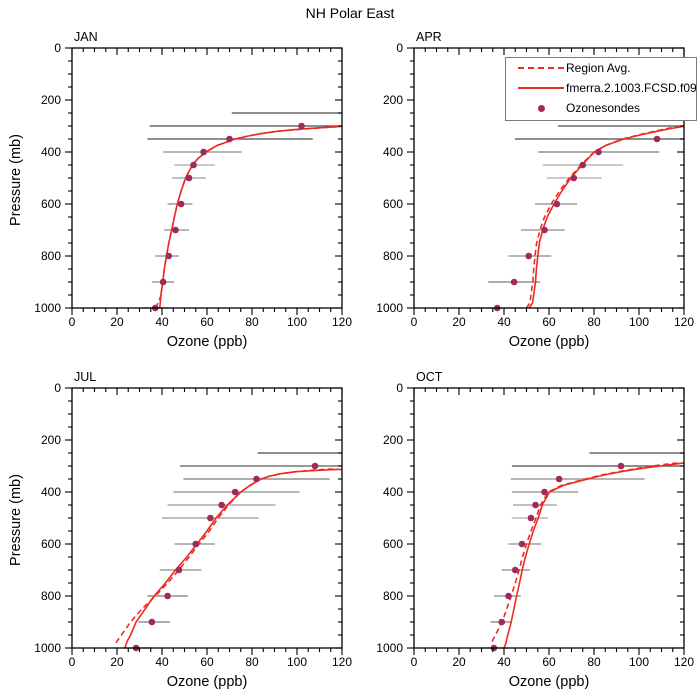 Image resolution: width=700 pixels, height=700 pixels. I want to click on dashed-line-swatch-icon, so click(541, 68).